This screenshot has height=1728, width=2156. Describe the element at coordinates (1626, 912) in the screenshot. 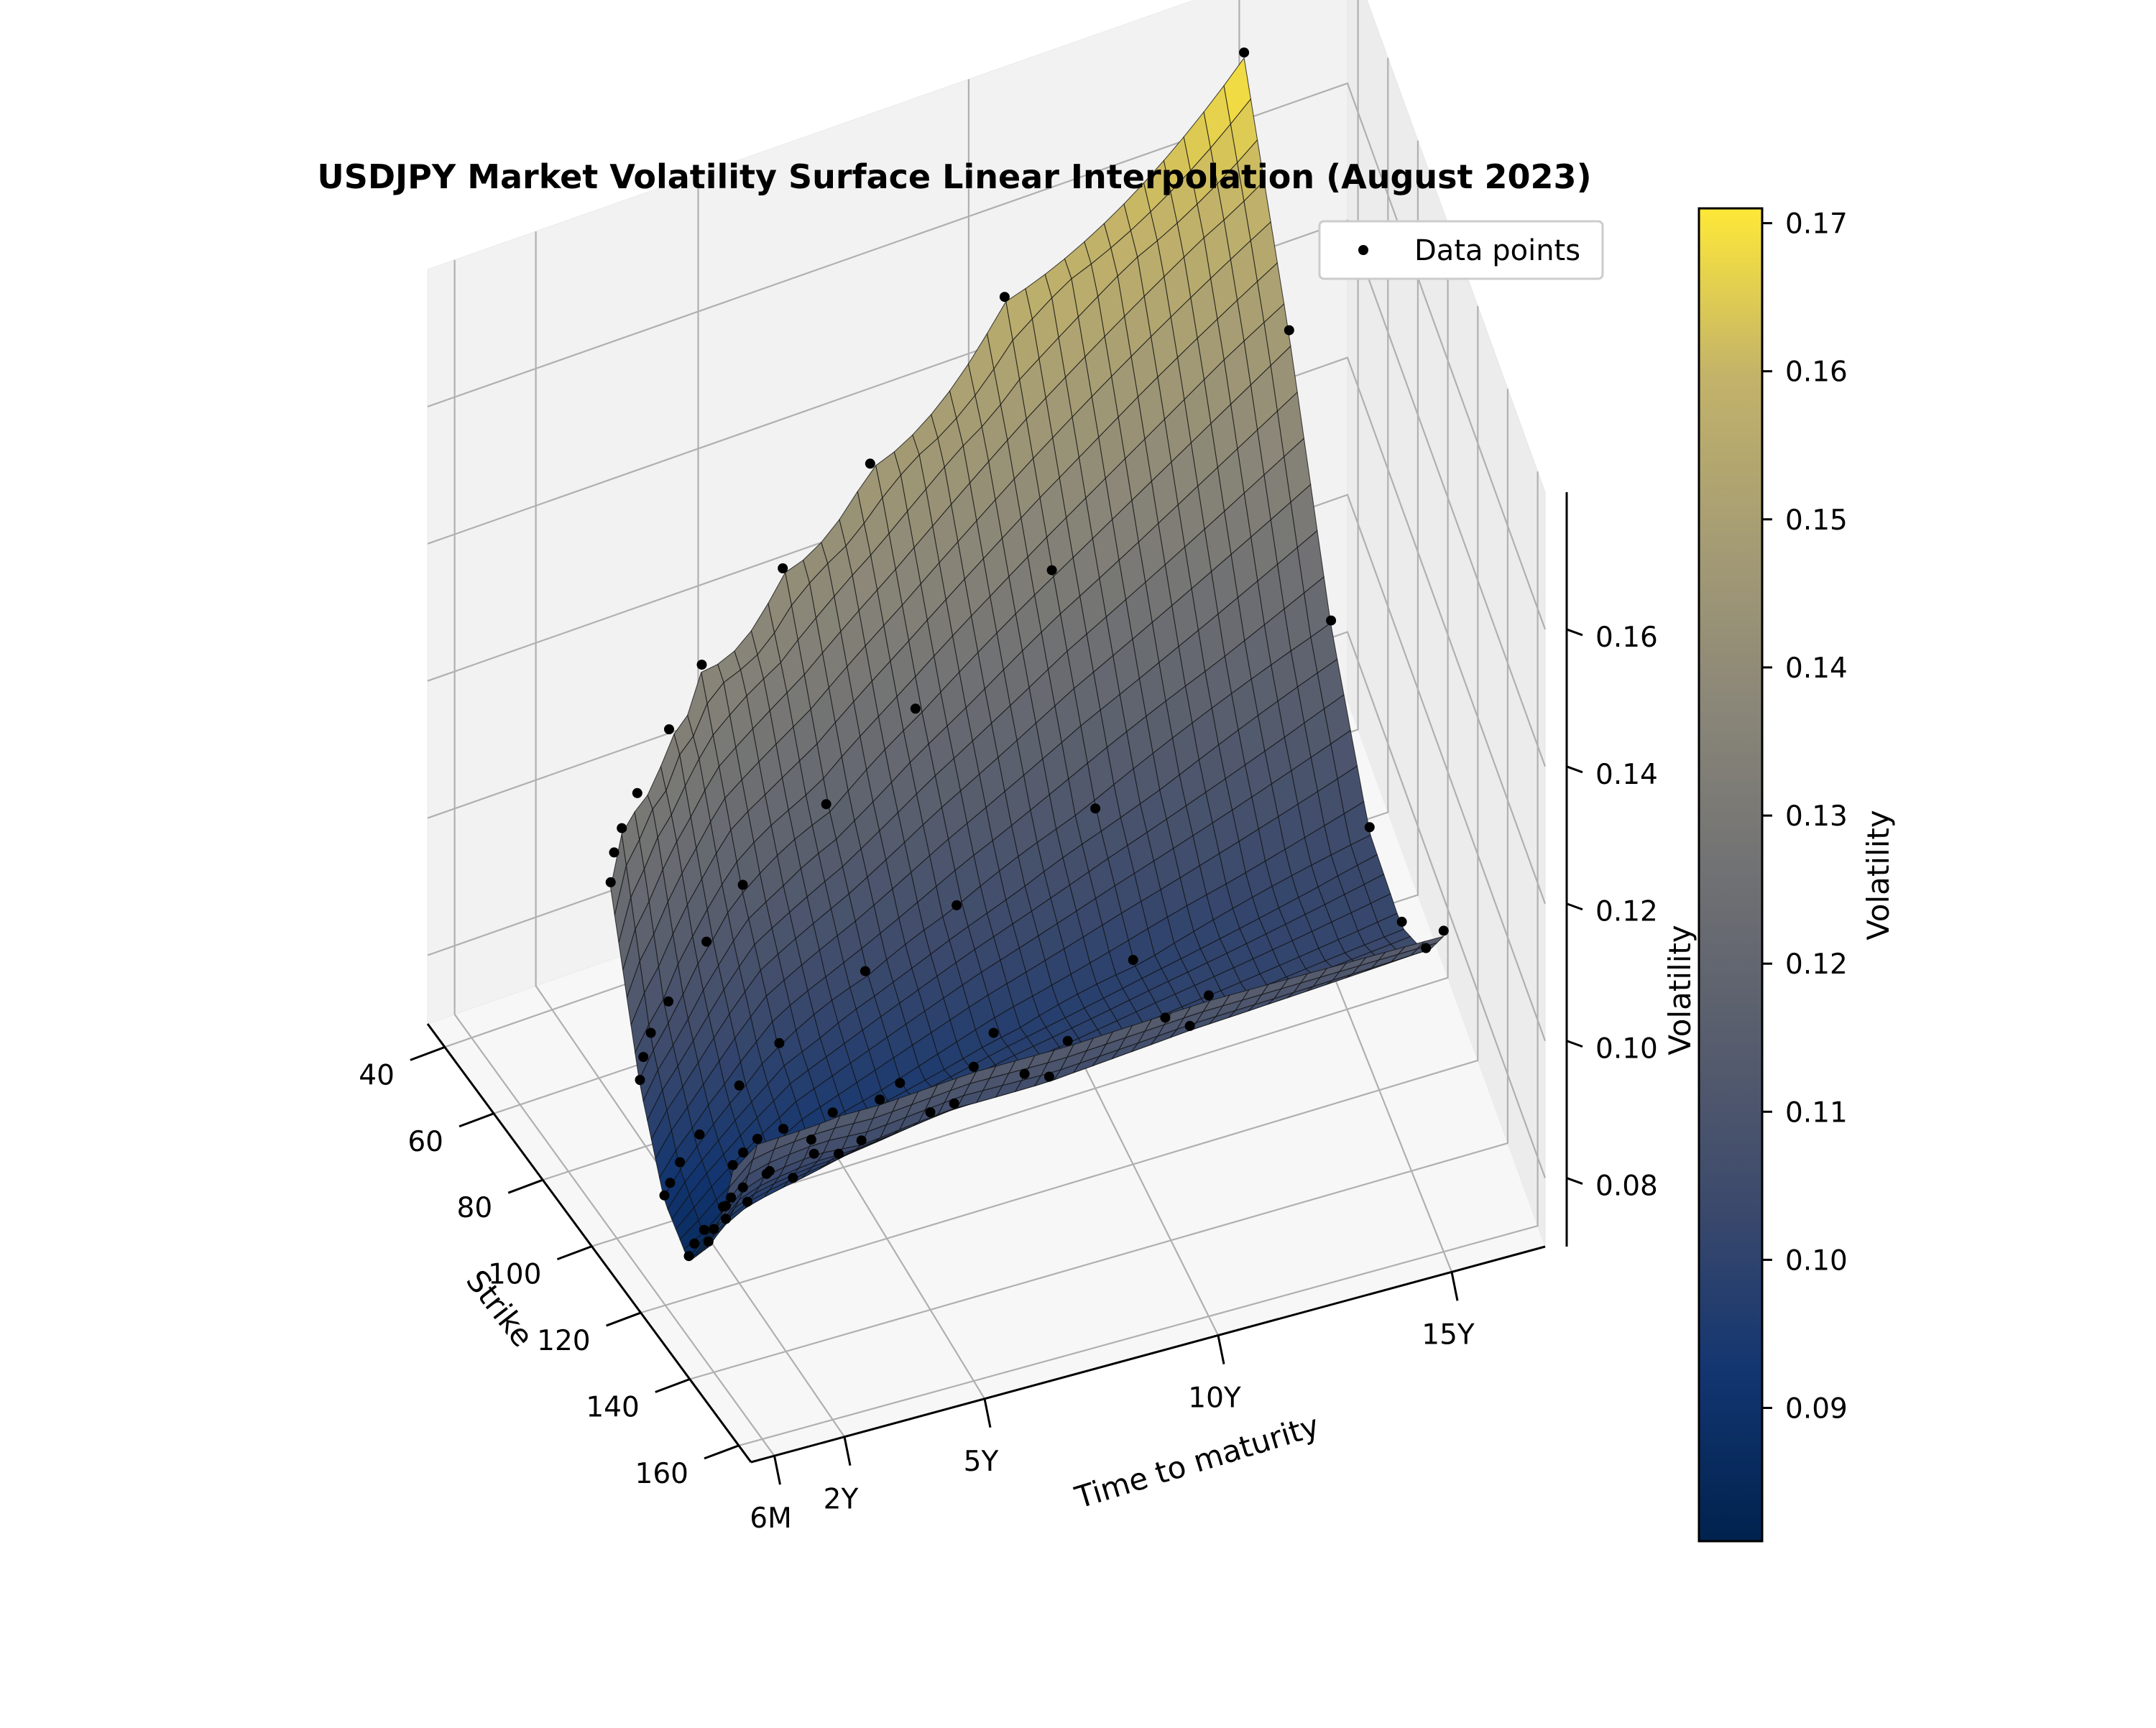

I see `vol-tick-label: 0.12` at that location.